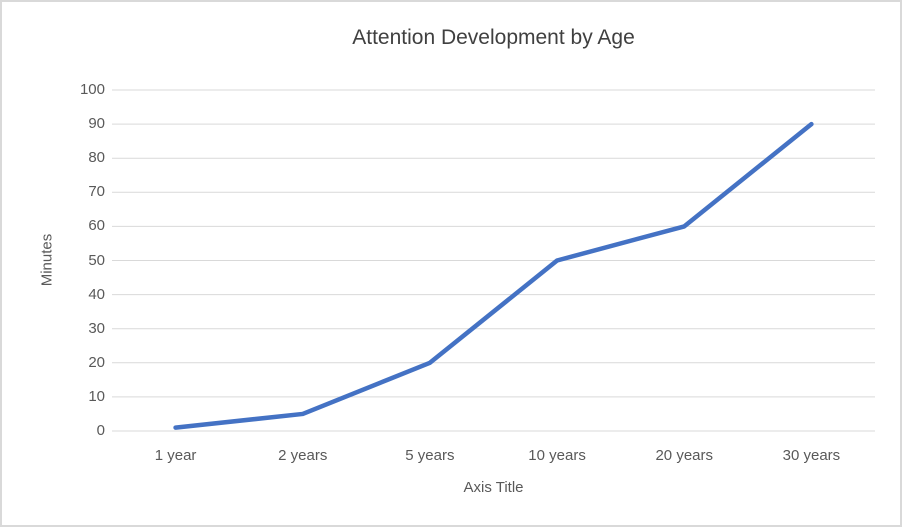 Image resolution: width=902 pixels, height=527 pixels. I want to click on y-tick-label: 30, so click(96, 328).